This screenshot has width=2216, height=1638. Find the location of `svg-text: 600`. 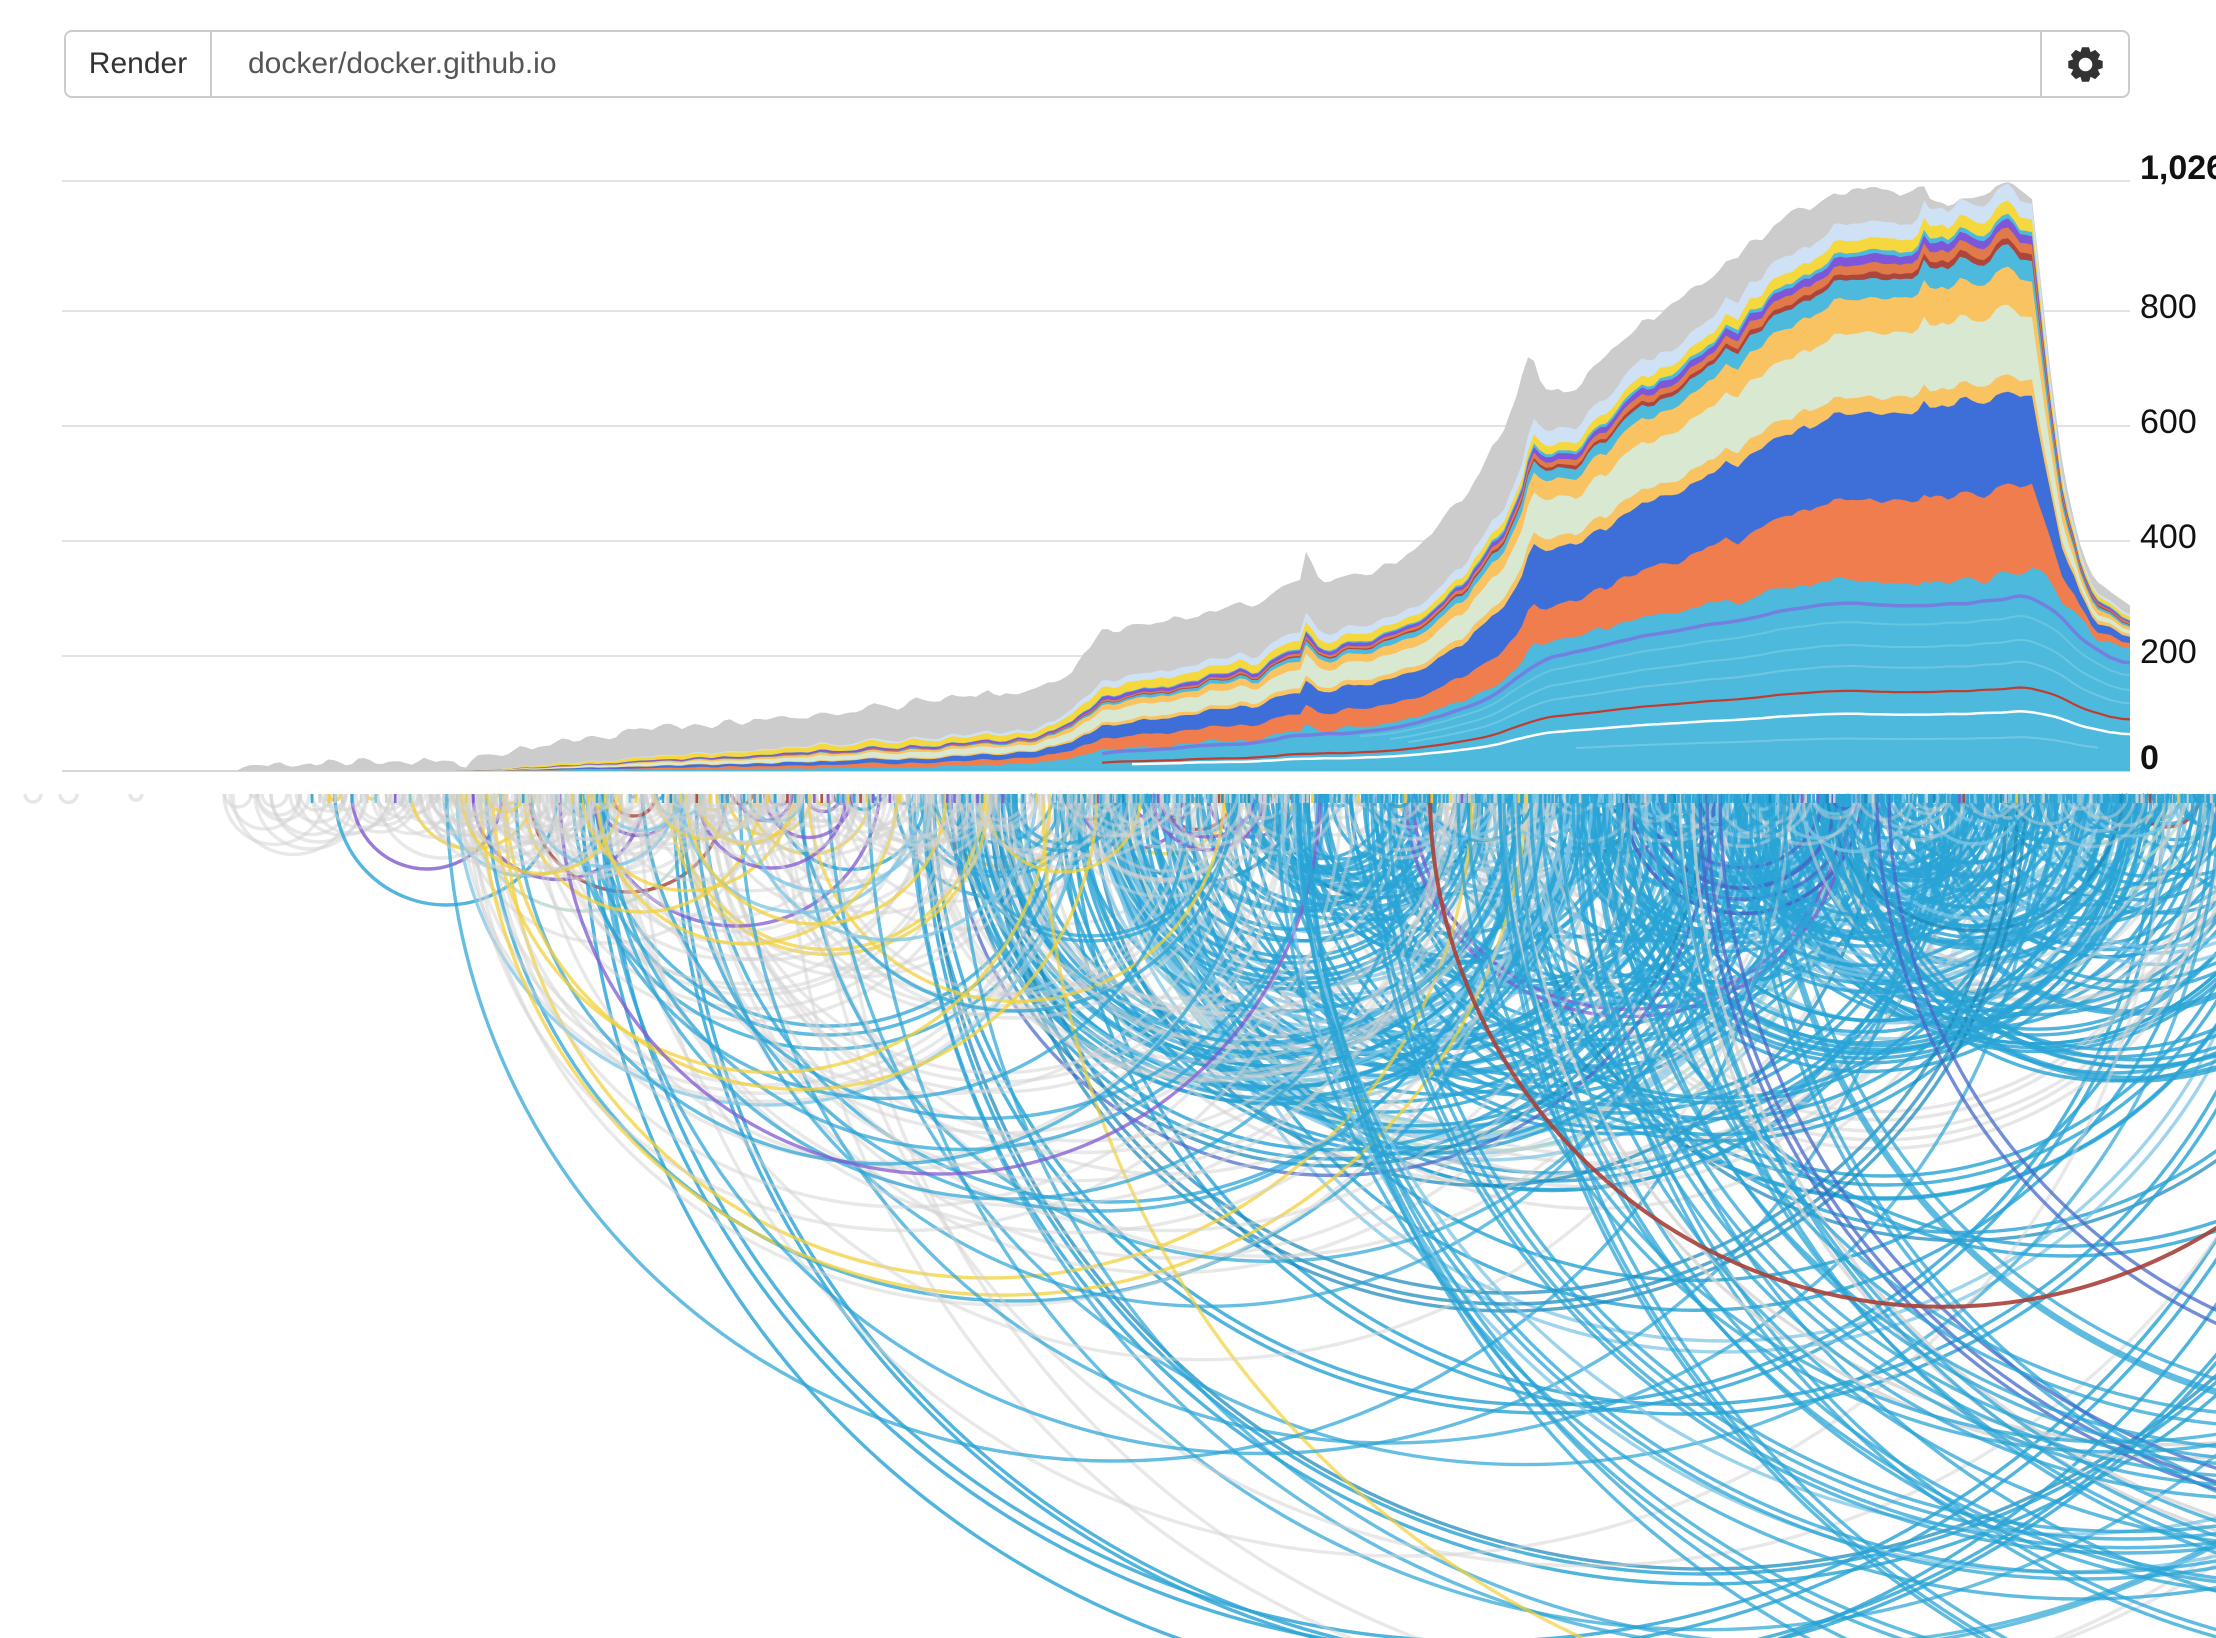

svg-text: 600 is located at coordinates (2168, 422).